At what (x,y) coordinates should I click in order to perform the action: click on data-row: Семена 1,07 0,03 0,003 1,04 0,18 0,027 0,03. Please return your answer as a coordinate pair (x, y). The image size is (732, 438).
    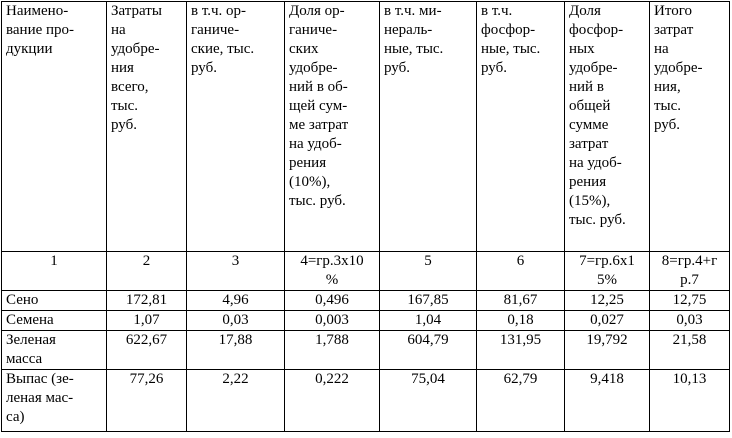
    Looking at the image, I should click on (365, 320).